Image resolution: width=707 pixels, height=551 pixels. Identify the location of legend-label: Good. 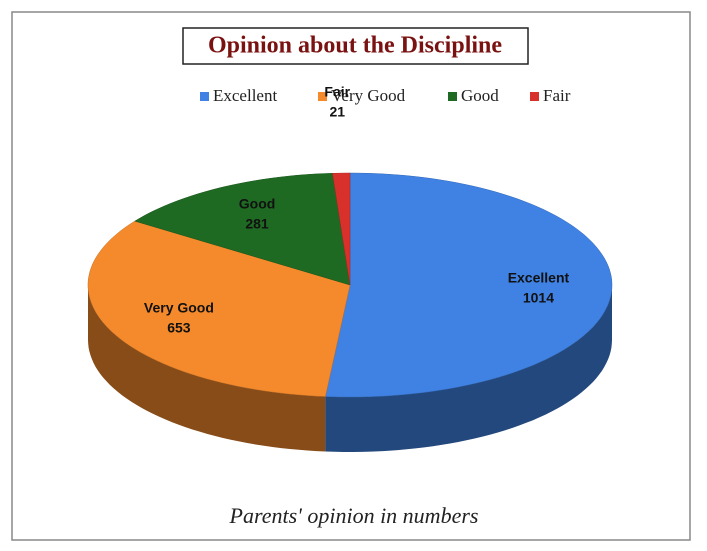
(480, 95).